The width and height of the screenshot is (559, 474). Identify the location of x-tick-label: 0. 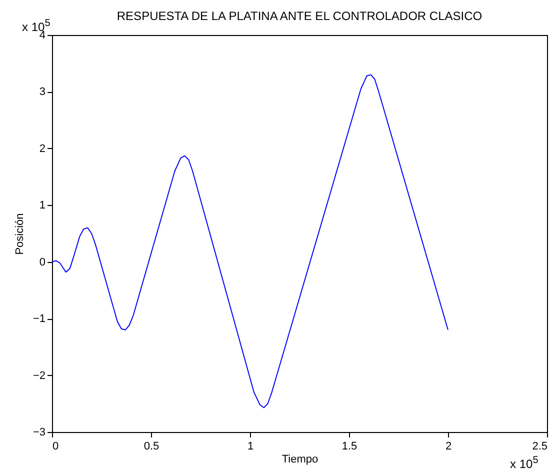
(55, 446).